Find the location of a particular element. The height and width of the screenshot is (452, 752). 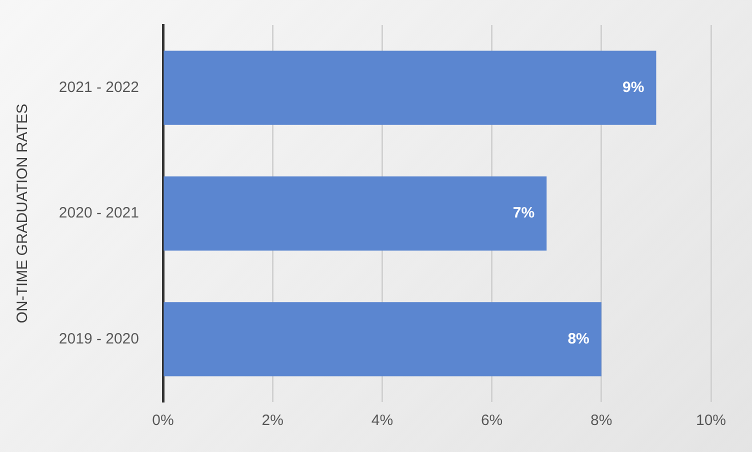

x-tick-label: 0% is located at coordinates (163, 421).